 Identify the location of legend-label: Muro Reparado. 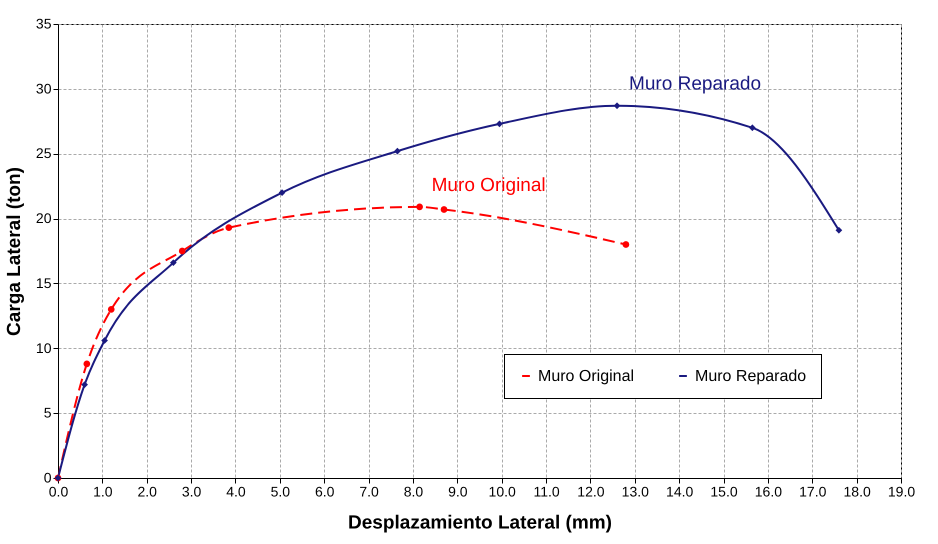
(750, 376).